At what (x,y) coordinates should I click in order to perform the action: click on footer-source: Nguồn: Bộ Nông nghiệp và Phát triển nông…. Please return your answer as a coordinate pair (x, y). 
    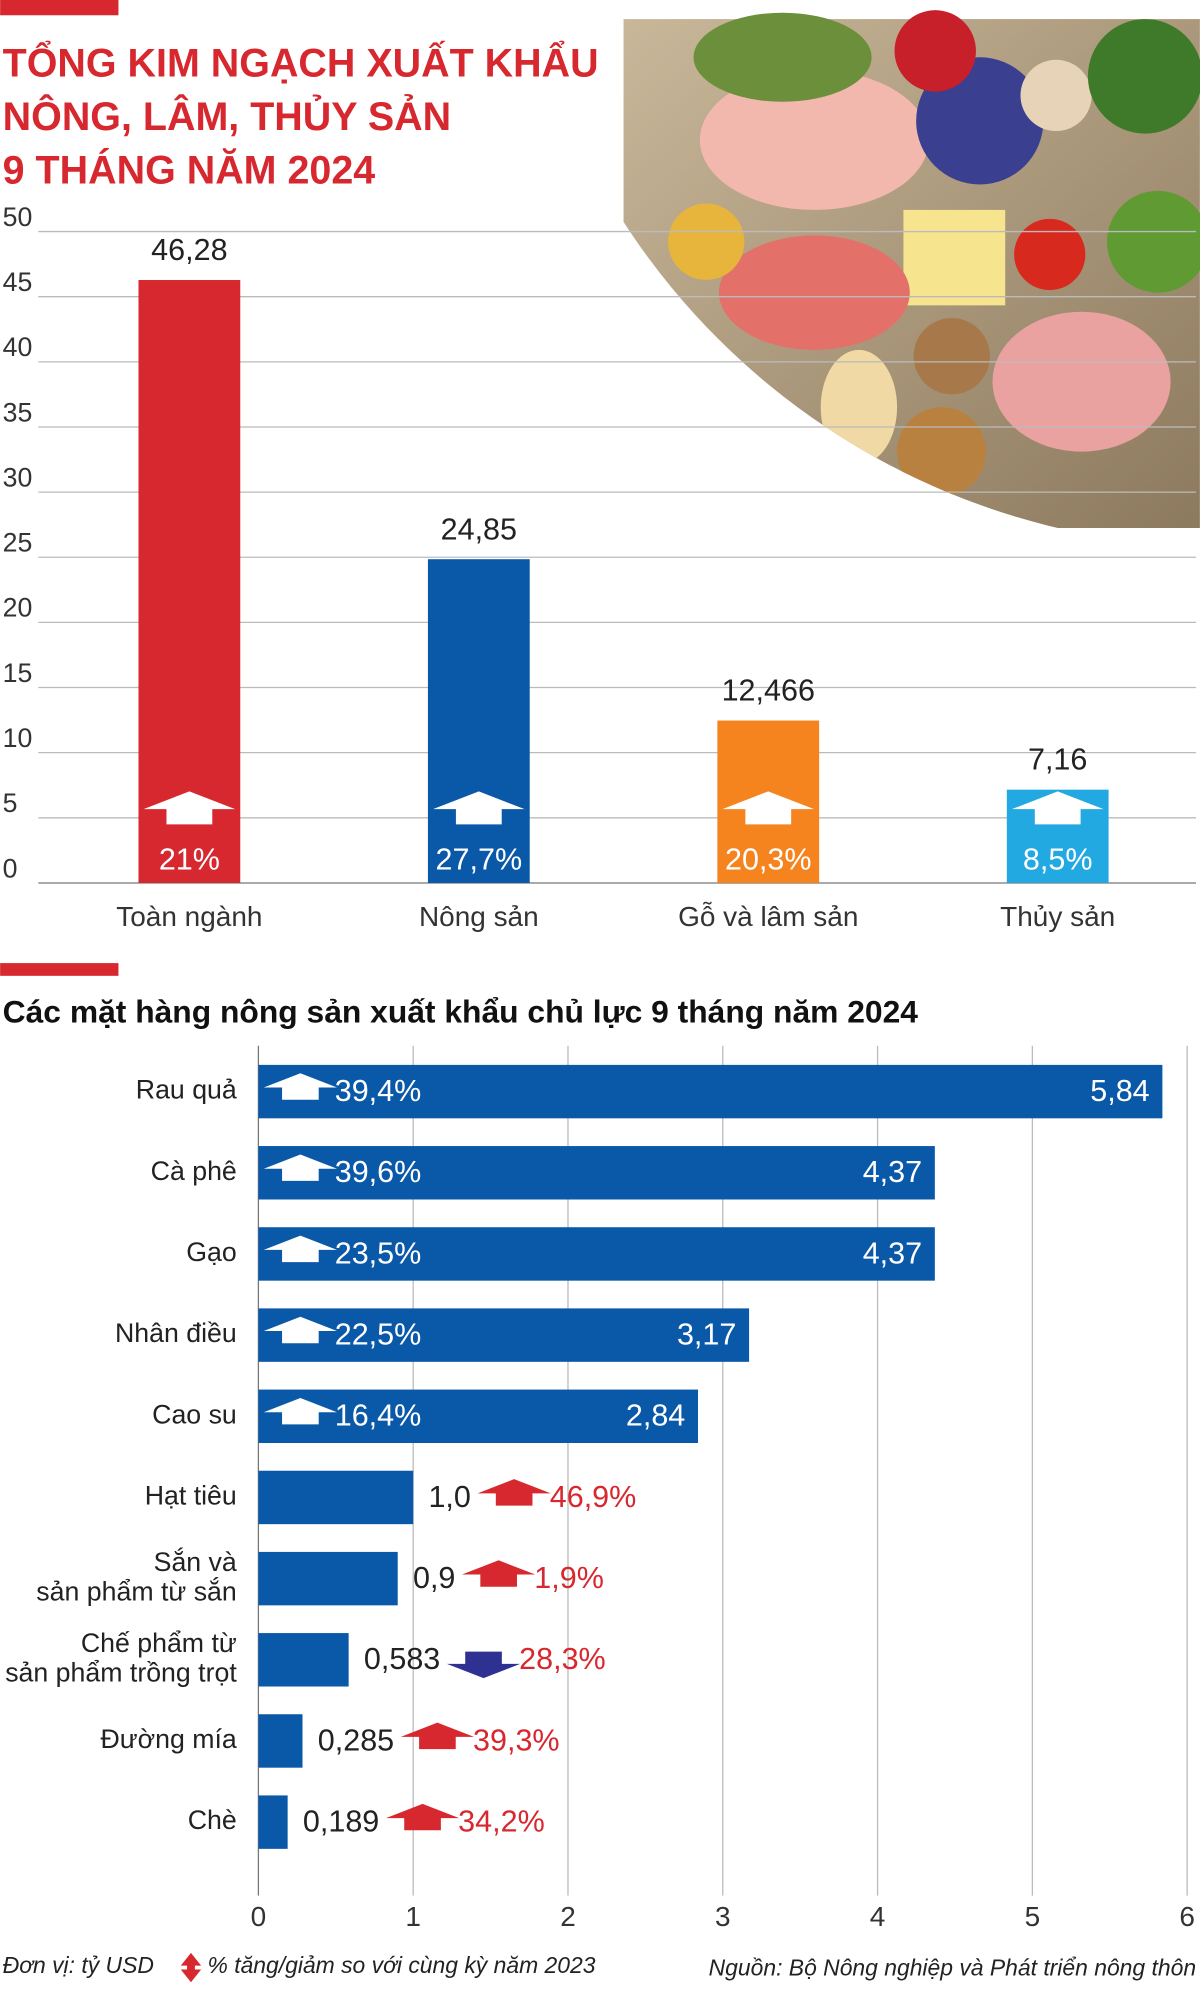
    Looking at the image, I should click on (952, 1968).